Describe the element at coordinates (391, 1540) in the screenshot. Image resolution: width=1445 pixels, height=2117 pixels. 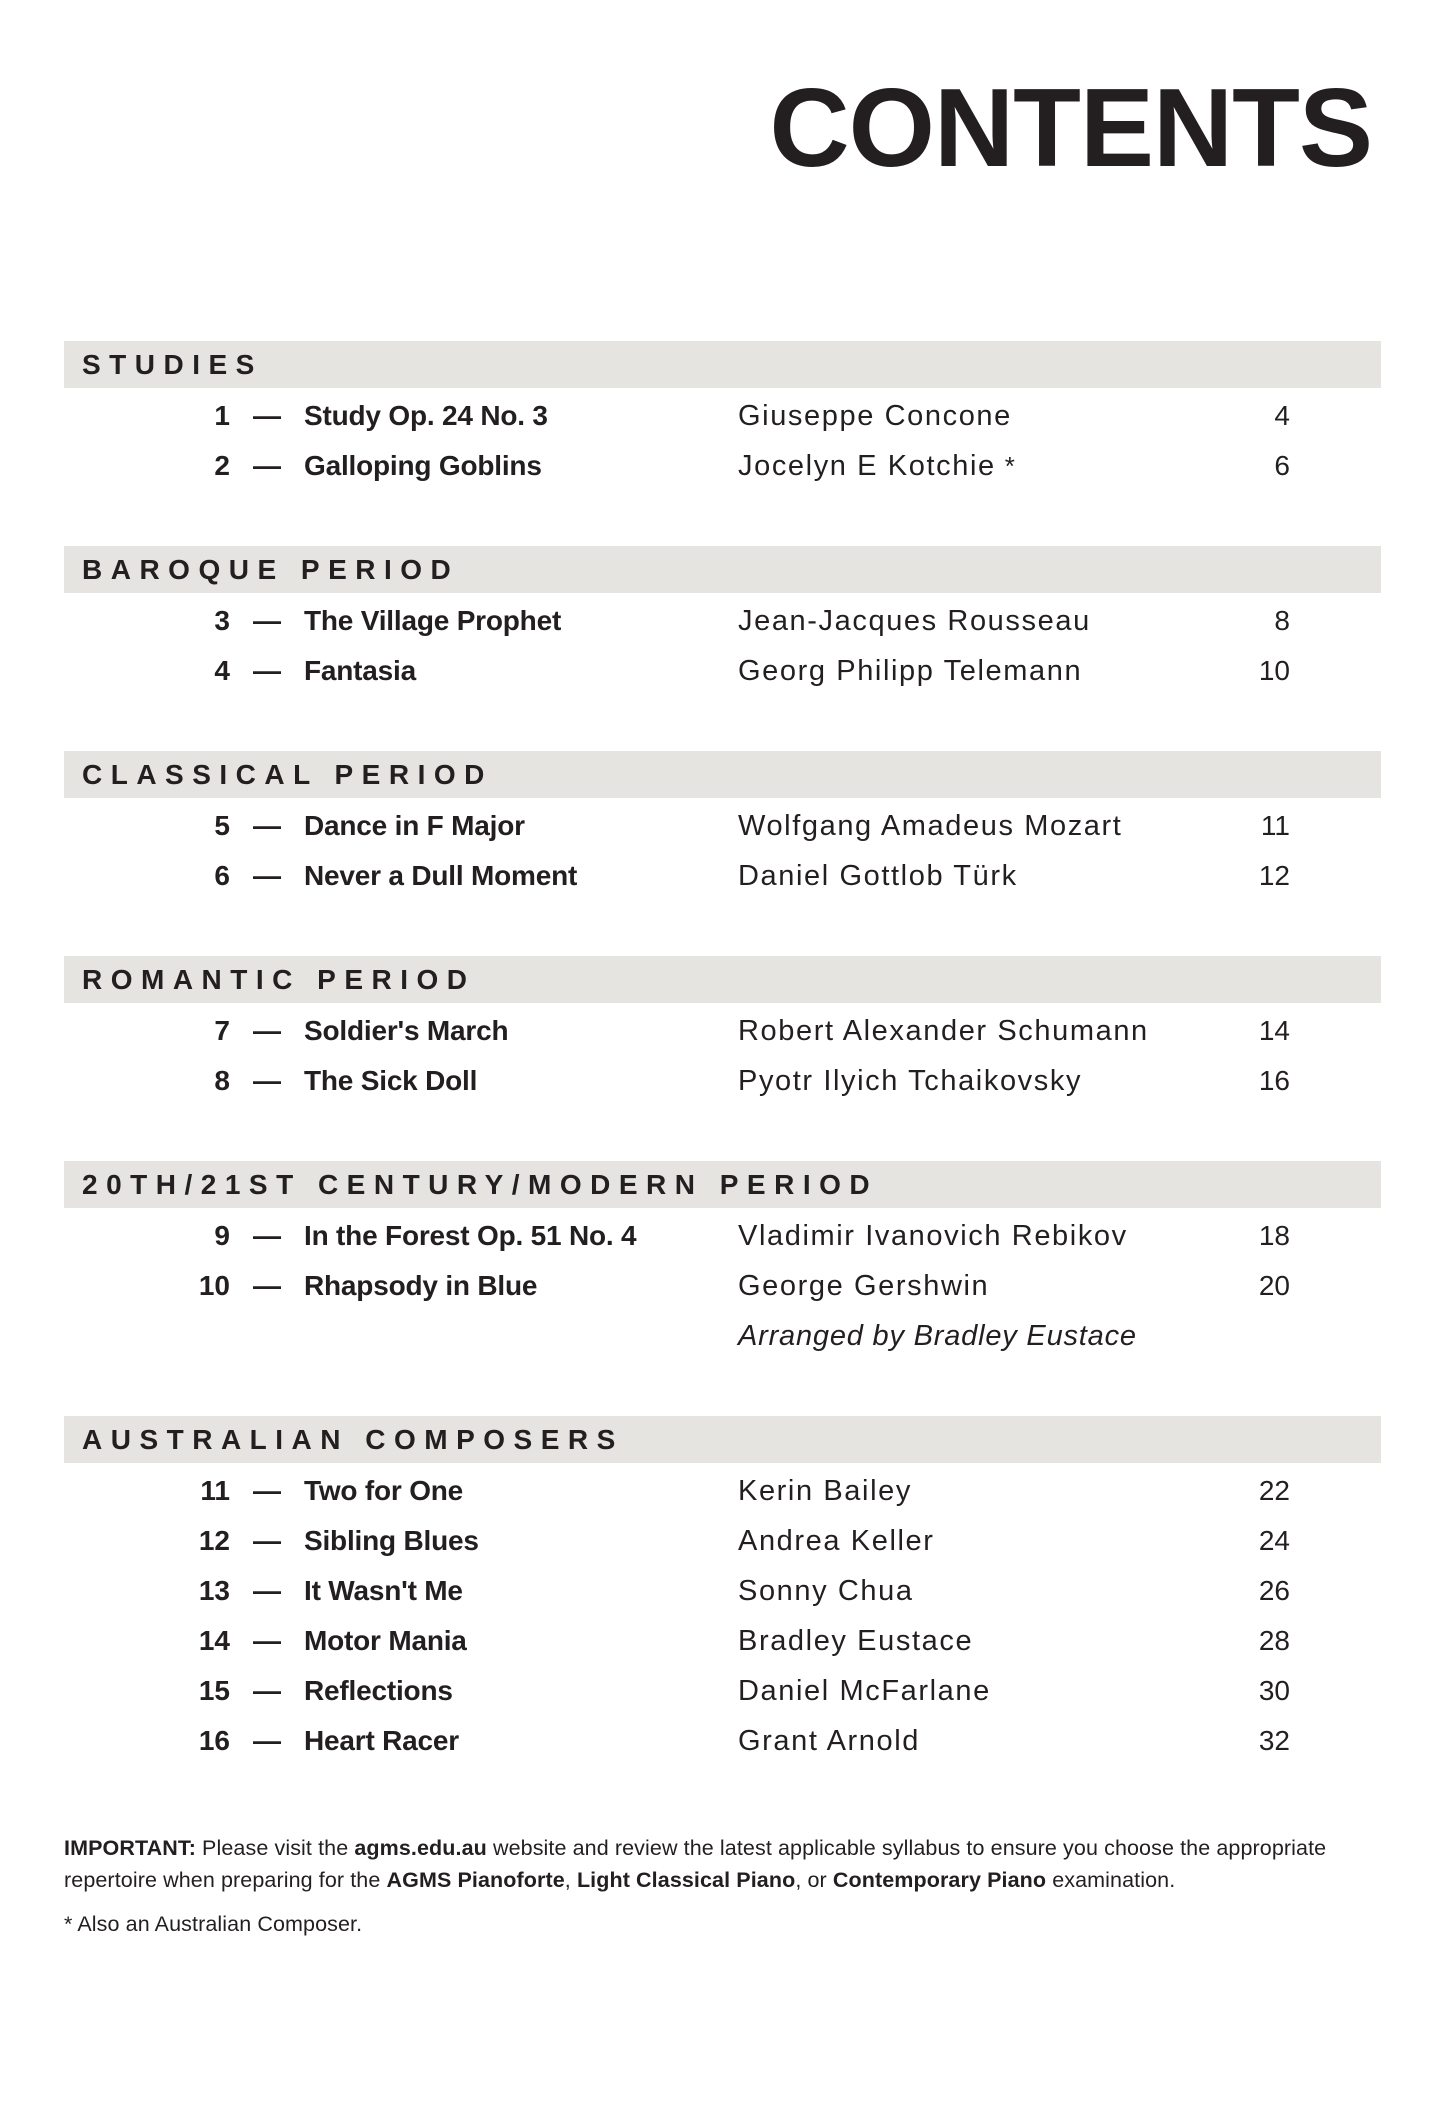
I see `piece-title: Sibling Blues` at that location.